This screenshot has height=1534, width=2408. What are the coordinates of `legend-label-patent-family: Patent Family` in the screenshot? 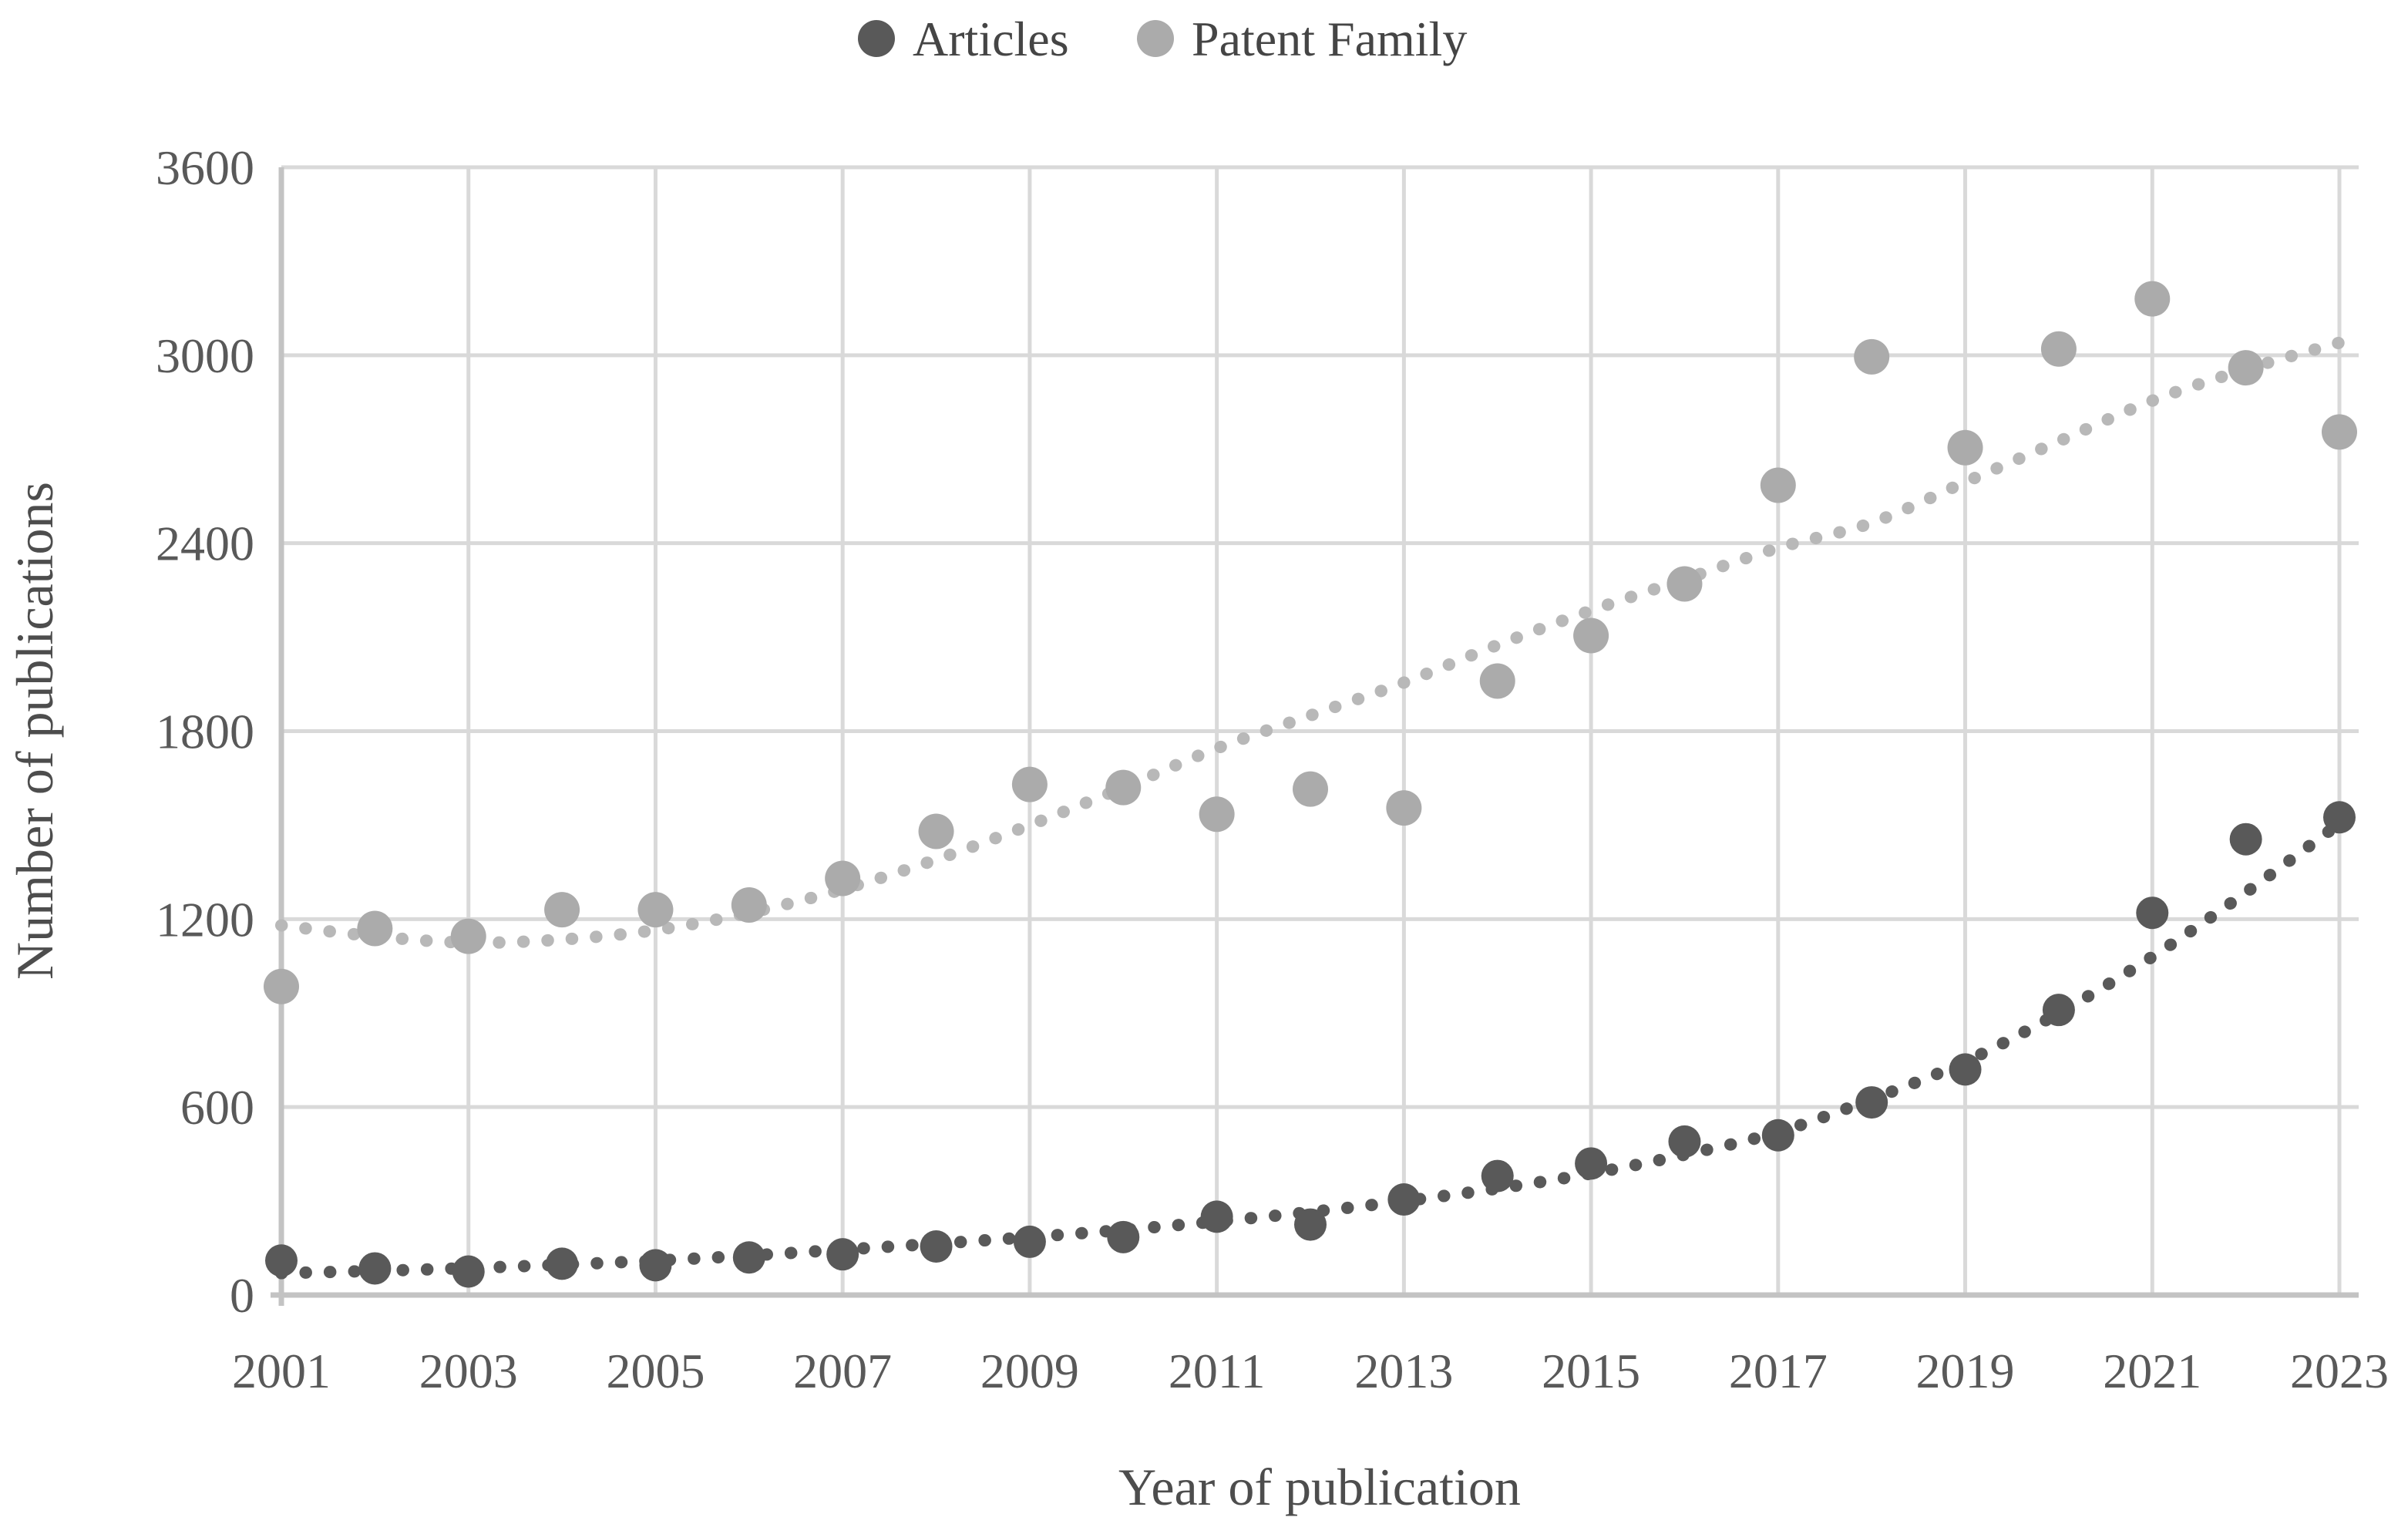 It's located at (1329, 39).